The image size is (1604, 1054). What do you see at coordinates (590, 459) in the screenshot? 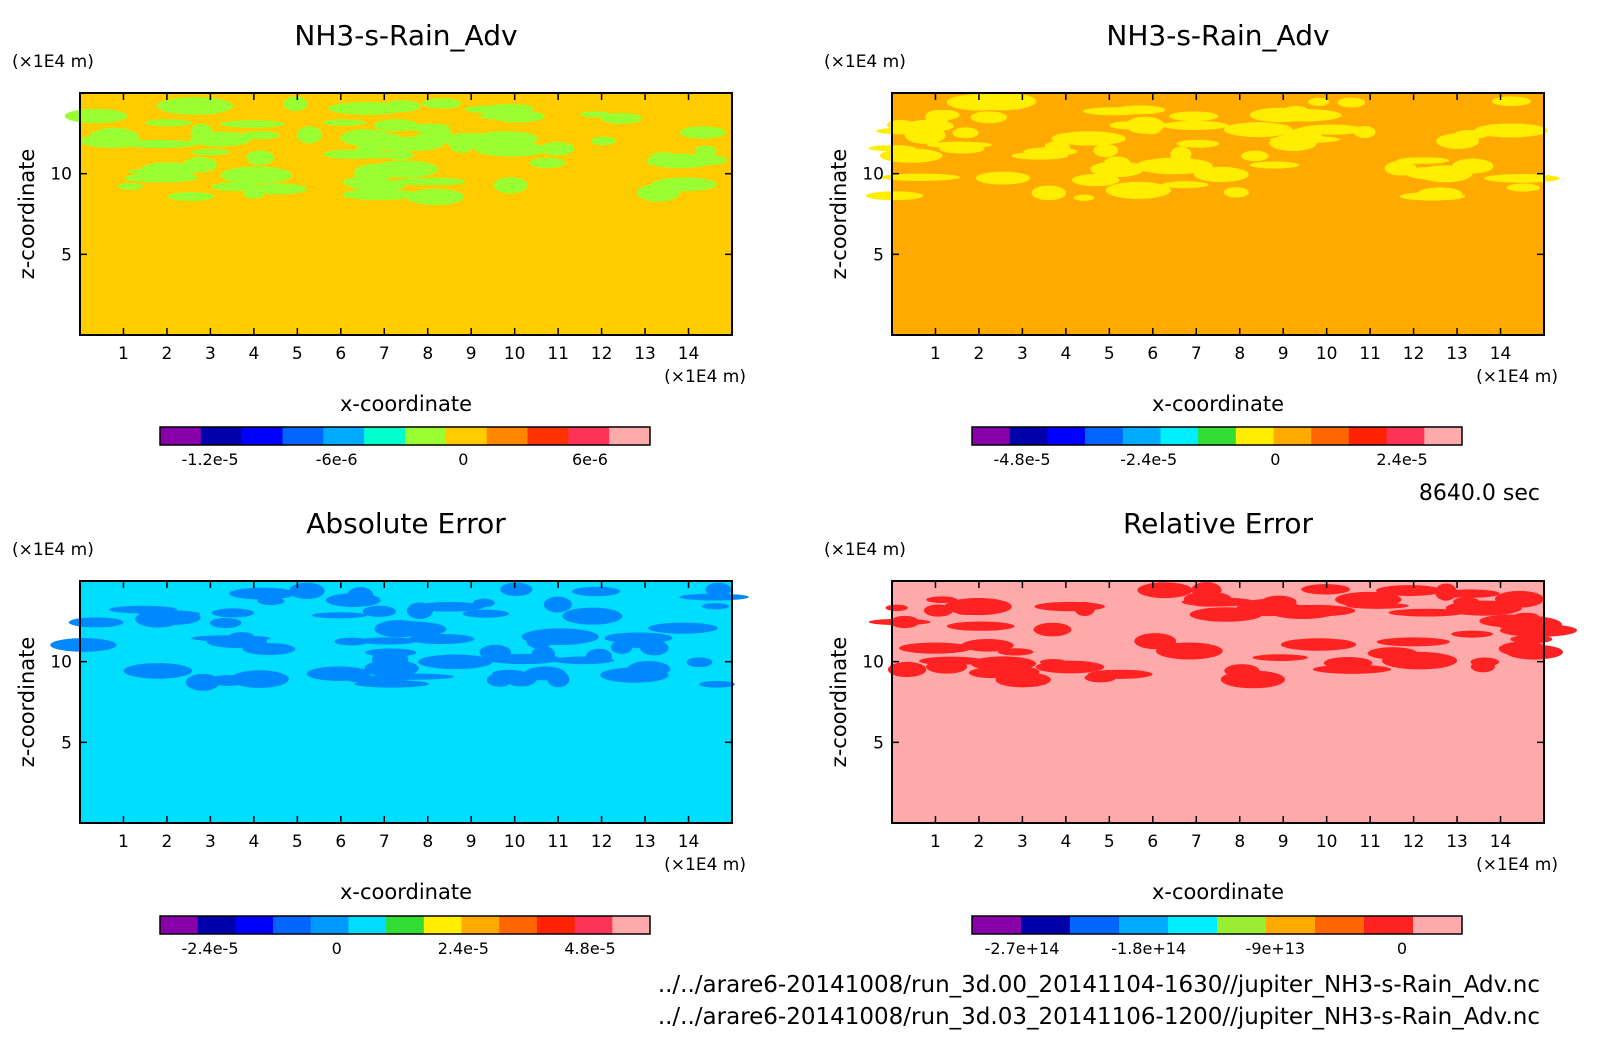
I see `colorbar-label: 6e-6` at bounding box center [590, 459].